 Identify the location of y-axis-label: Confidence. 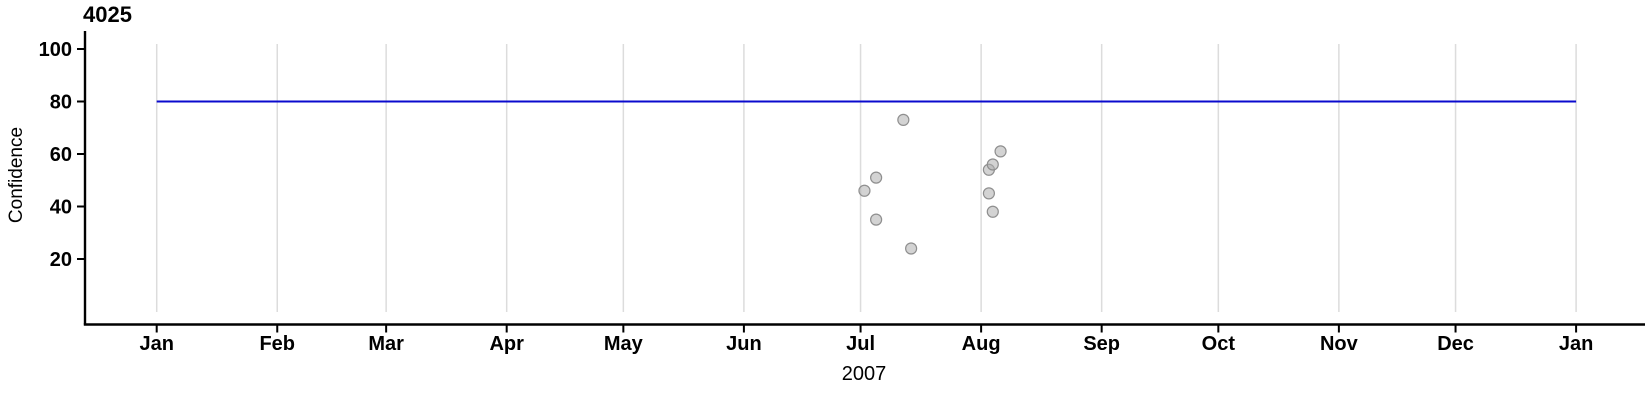
(16, 175).